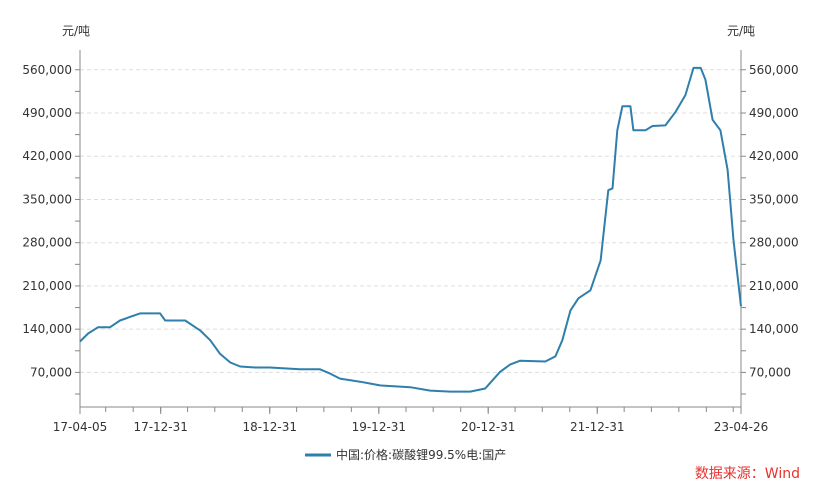  What do you see at coordinates (51, 372) in the screenshot?
I see `y-tick-label-left: 70,000` at bounding box center [51, 372].